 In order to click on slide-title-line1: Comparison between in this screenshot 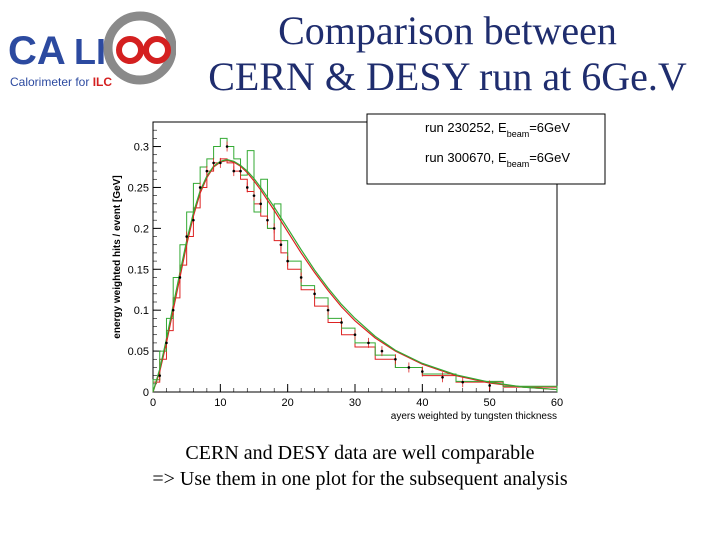, I will do `click(447, 30)`.